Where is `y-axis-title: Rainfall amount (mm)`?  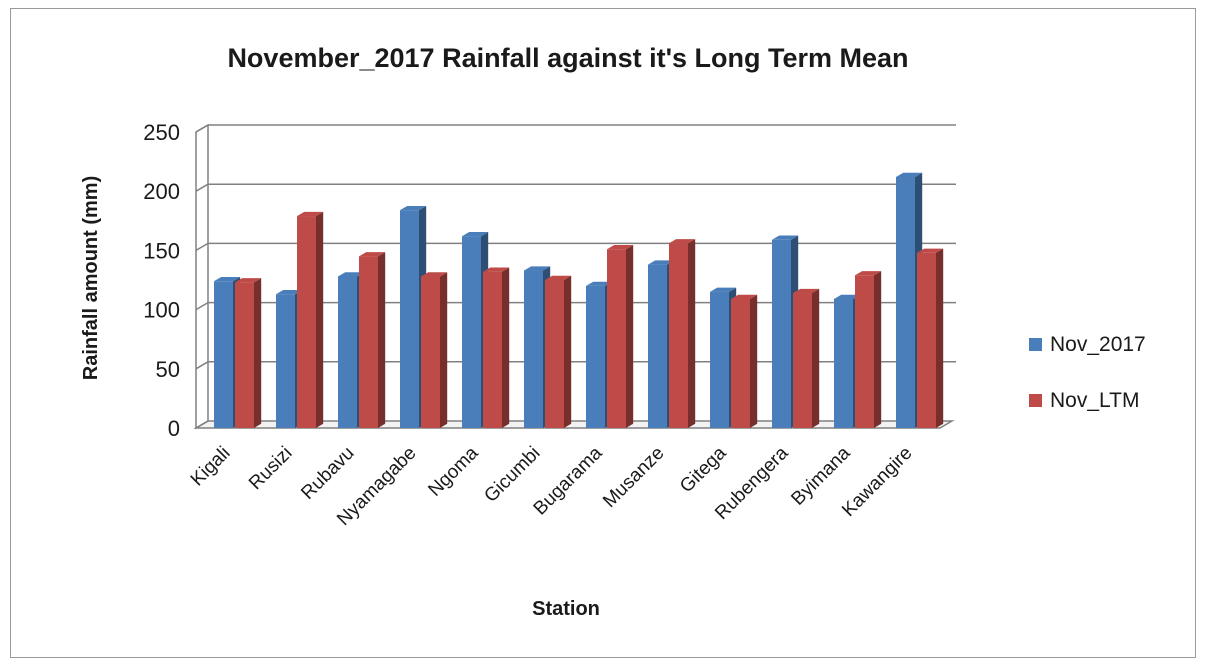
y-axis-title: Rainfall amount (mm) is located at coordinates (91, 278).